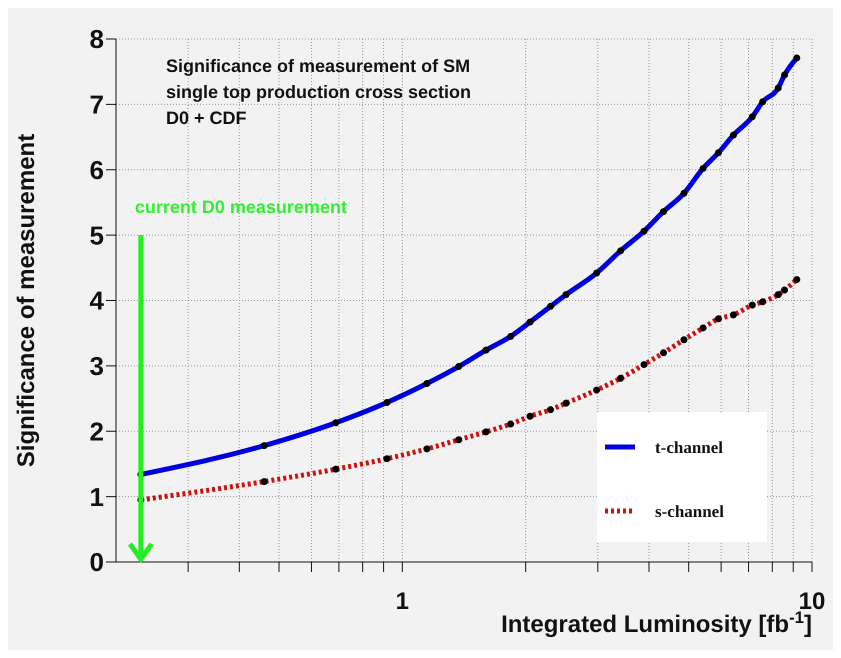  I want to click on y-tick-label: 3, so click(97, 366).